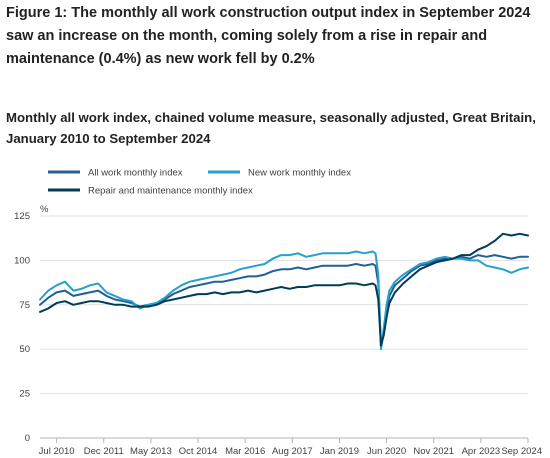  What do you see at coordinates (104, 451) in the screenshot?
I see `x-tick-label: Dec 2011` at bounding box center [104, 451].